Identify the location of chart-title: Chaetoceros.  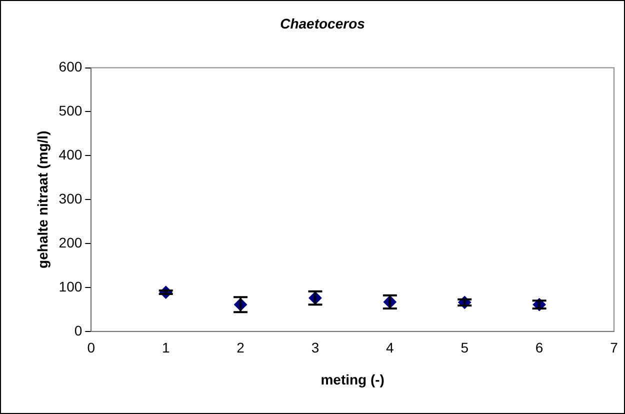
(323, 23).